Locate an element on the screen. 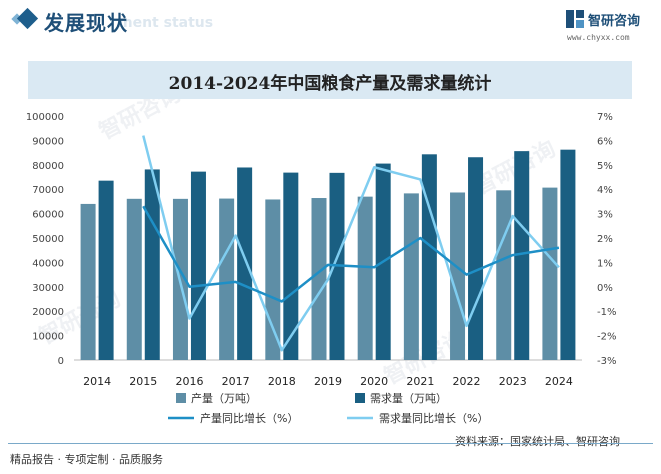 Image resolution: width=661 pixels, height=474 pixels. x-tick-label: 2017 is located at coordinates (236, 381).